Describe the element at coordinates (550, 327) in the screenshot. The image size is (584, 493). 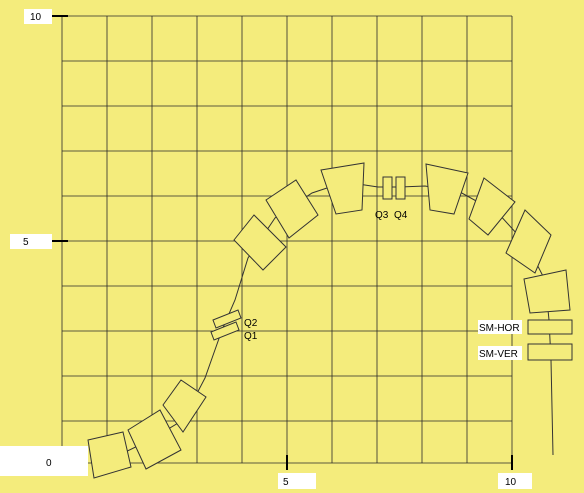
I see `steering-magnet-hor` at that location.